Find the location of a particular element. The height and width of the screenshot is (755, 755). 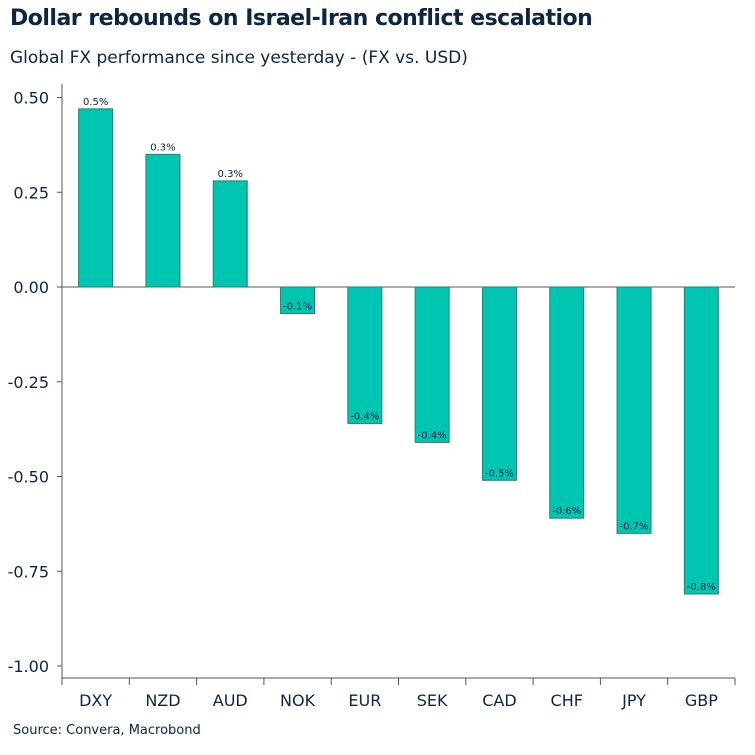

x-tick-label: CAD is located at coordinates (499, 700).